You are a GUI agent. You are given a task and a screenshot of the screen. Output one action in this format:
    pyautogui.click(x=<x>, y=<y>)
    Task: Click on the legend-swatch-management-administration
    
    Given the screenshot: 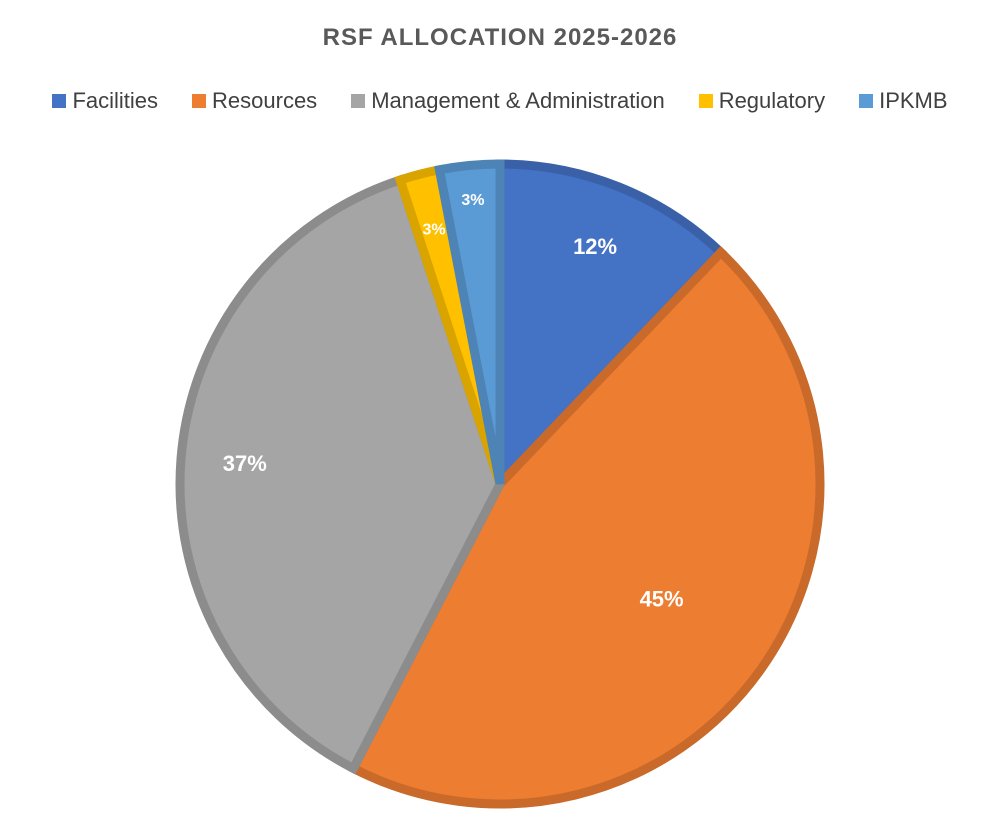 What is the action you would take?
    pyautogui.click(x=358, y=101)
    